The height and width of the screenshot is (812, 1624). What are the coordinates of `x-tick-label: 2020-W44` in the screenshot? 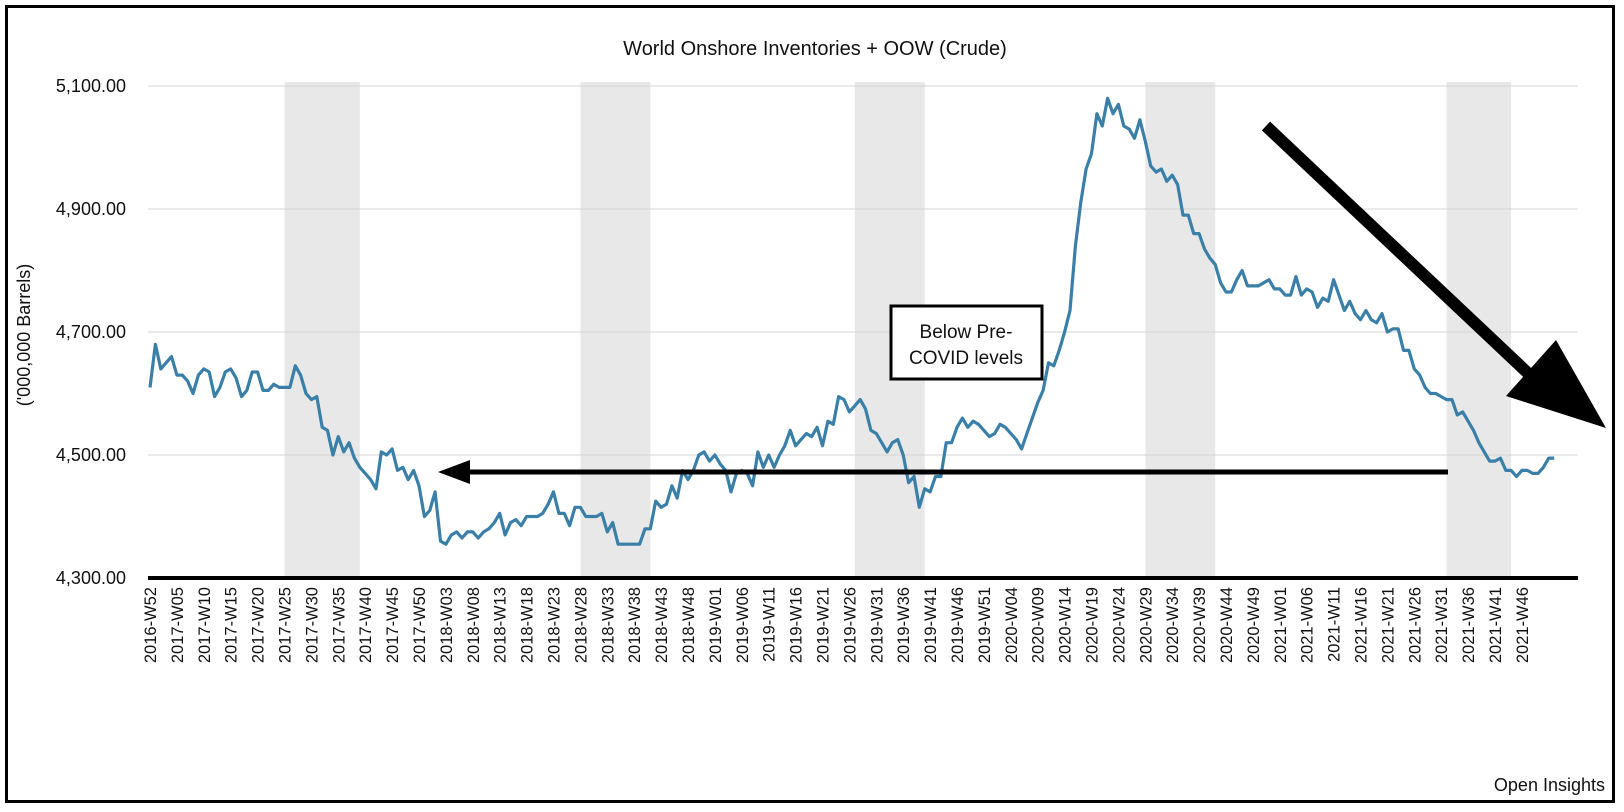 It's located at (1227, 625).